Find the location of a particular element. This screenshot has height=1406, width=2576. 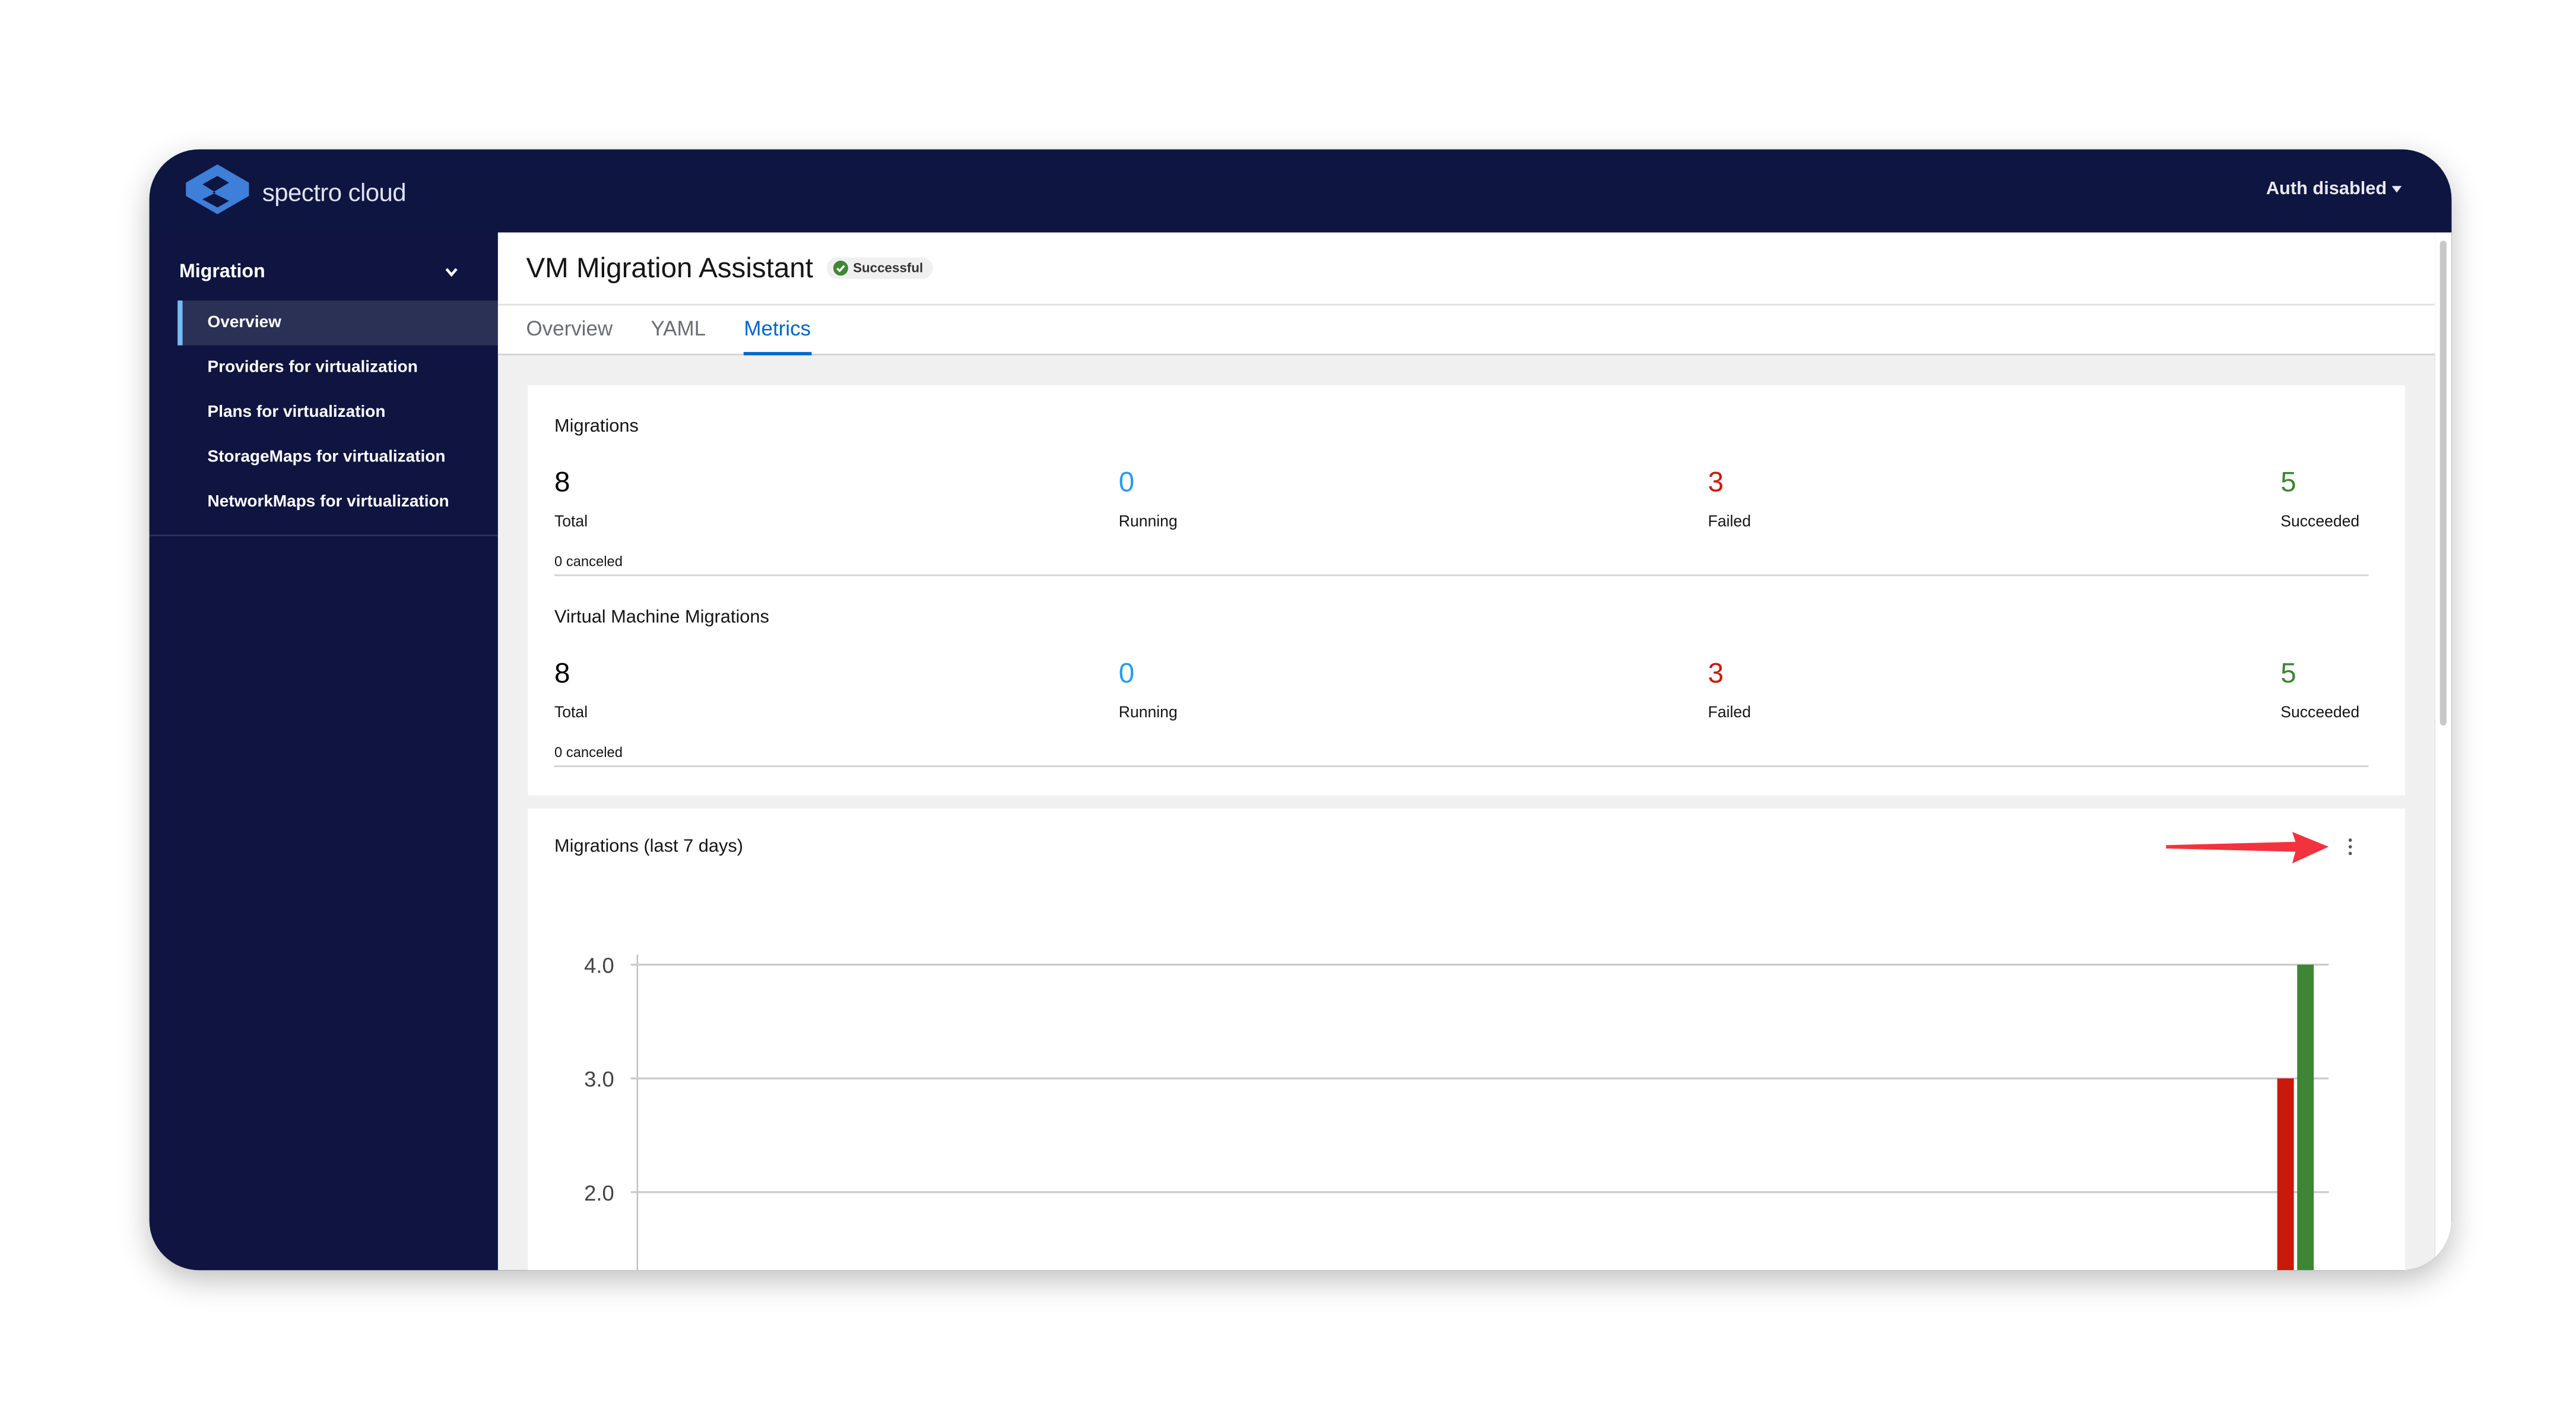

status-text: Successful is located at coordinates (888, 268).